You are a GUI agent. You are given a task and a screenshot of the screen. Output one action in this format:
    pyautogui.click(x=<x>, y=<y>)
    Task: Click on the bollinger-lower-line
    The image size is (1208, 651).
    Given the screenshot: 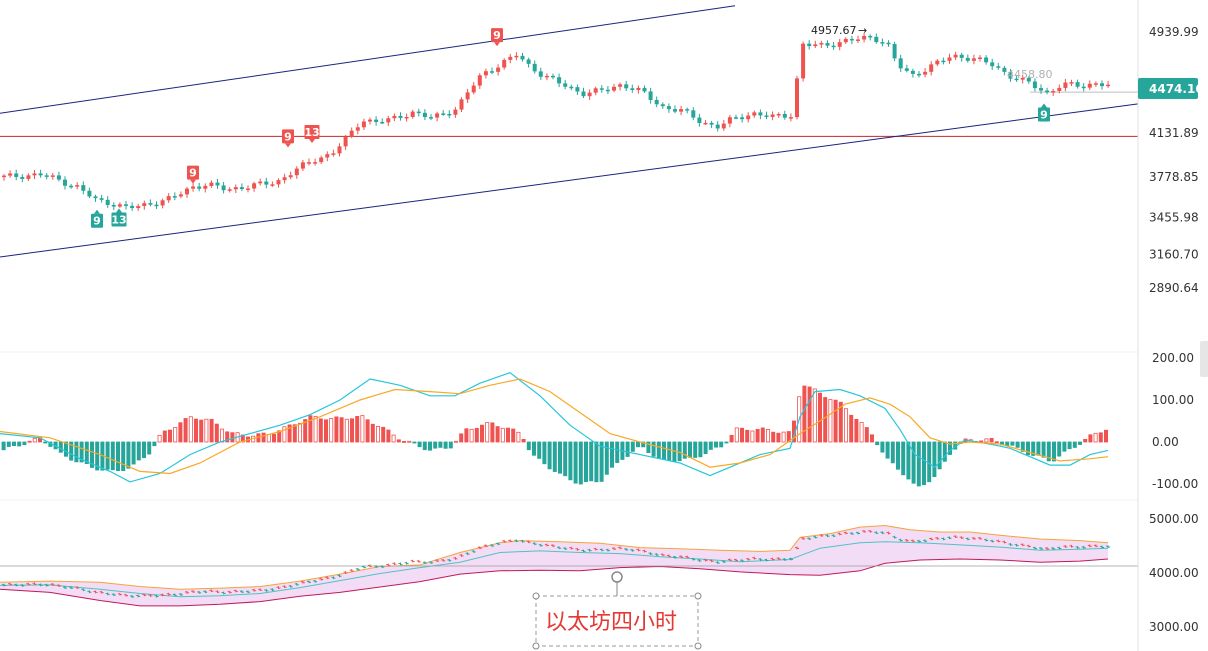 What is the action you would take?
    pyautogui.click(x=554, y=582)
    